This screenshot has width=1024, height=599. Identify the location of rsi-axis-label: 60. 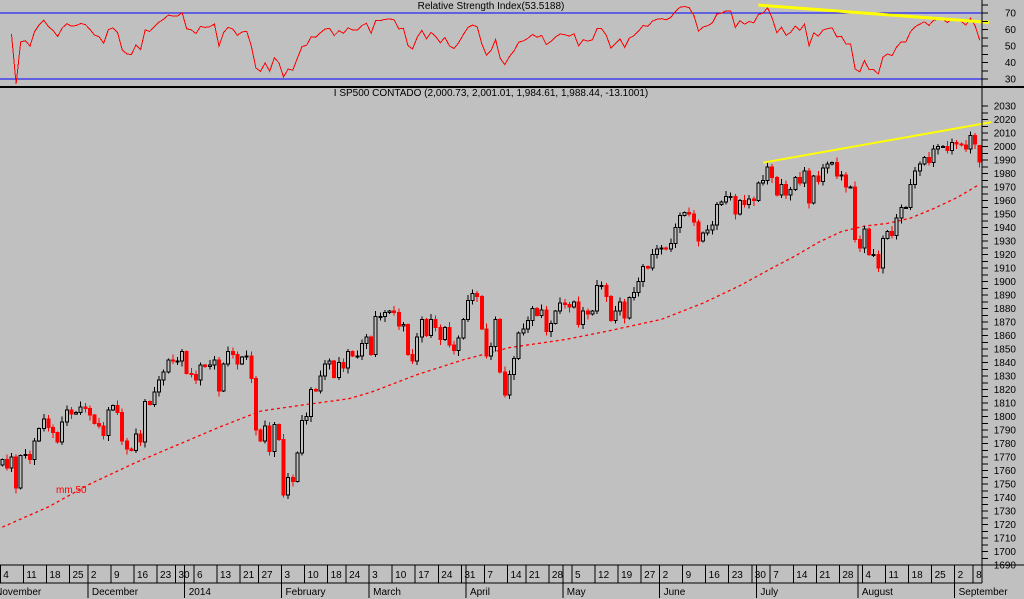
(1011, 30).